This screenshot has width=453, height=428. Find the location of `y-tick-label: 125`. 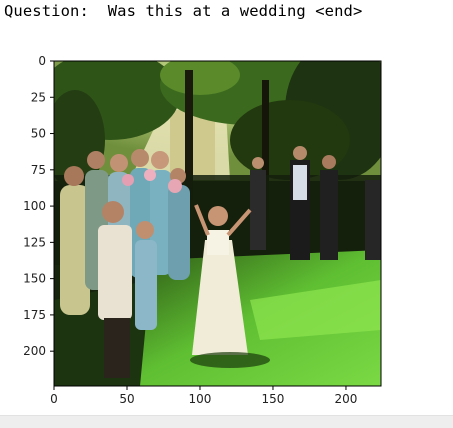

y-tick-label: 125 is located at coordinates (34, 242).